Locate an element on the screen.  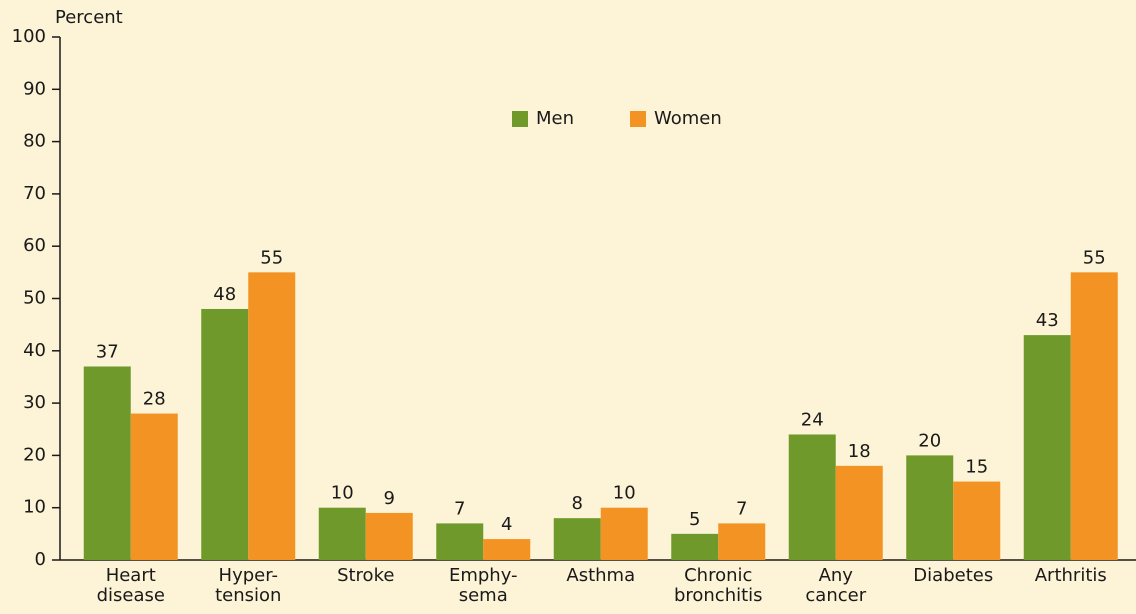
x-tick-label: Arthritis is located at coordinates (1070, 575).